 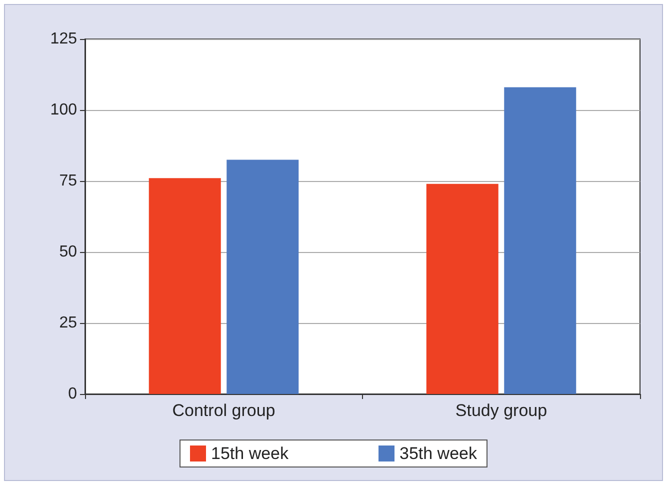 I want to click on legend-label: 35th week, so click(x=439, y=453).